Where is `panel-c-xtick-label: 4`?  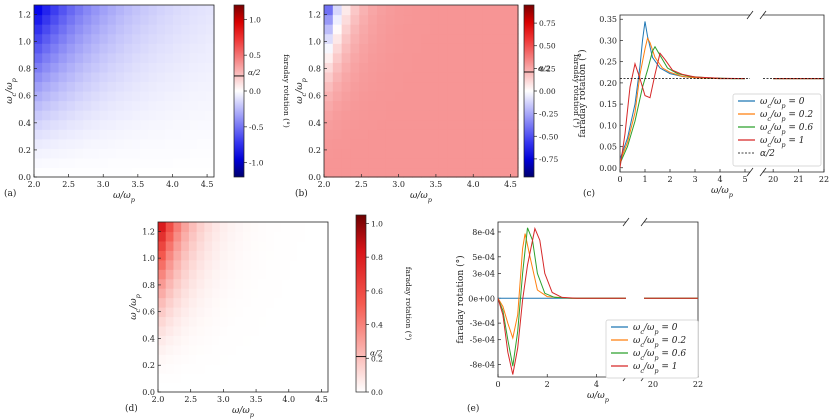
panel-c-xtick-label: 4 is located at coordinates (719, 179).